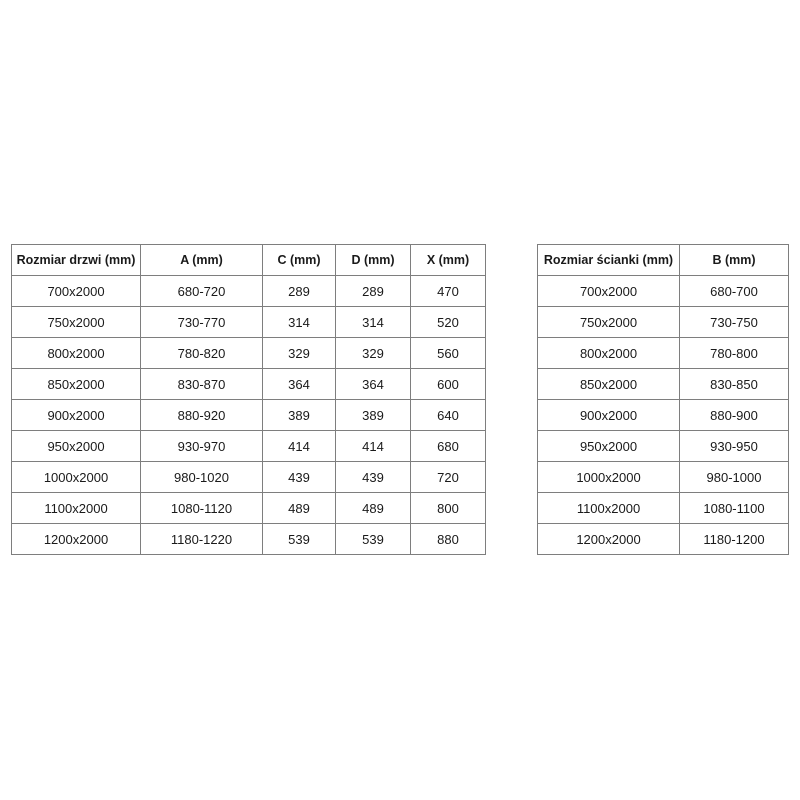  I want to click on table-row: 950x2000 930-970 414 414 680, so click(248, 446).